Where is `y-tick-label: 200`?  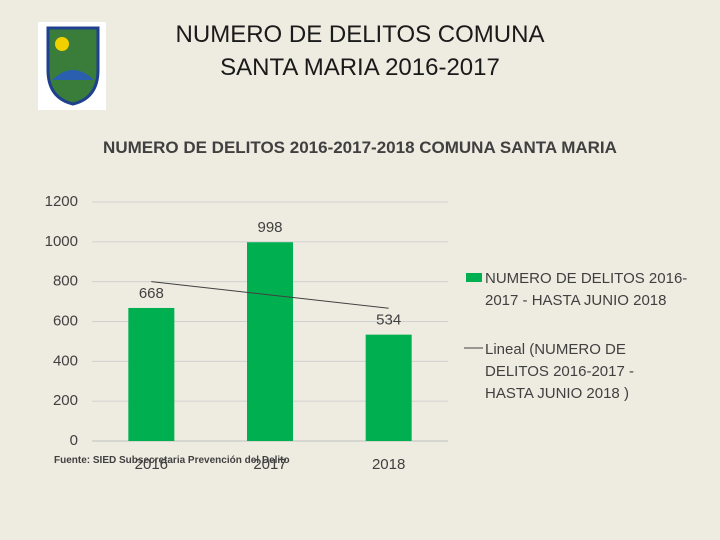 y-tick-label: 200 is located at coordinates (65, 400).